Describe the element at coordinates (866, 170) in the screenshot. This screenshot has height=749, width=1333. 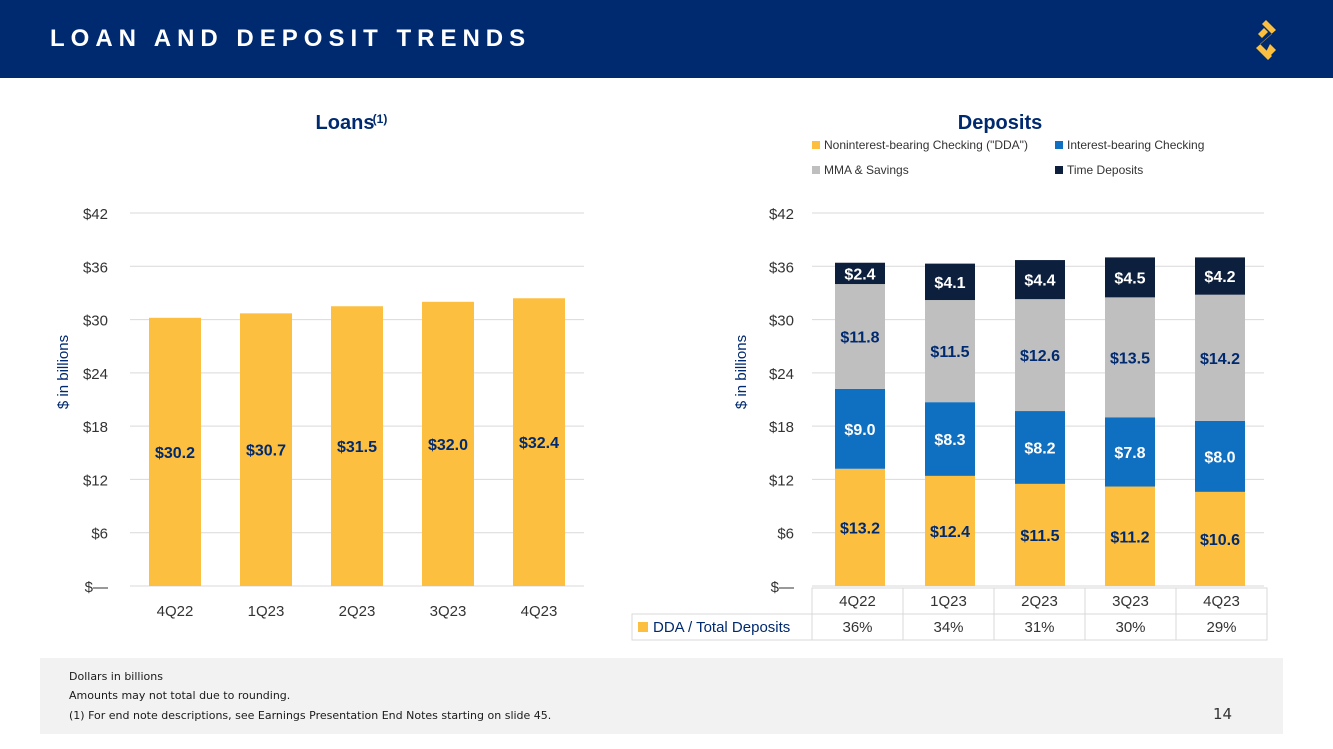
I see `deposits-legend-label: MMA & Savings` at that location.